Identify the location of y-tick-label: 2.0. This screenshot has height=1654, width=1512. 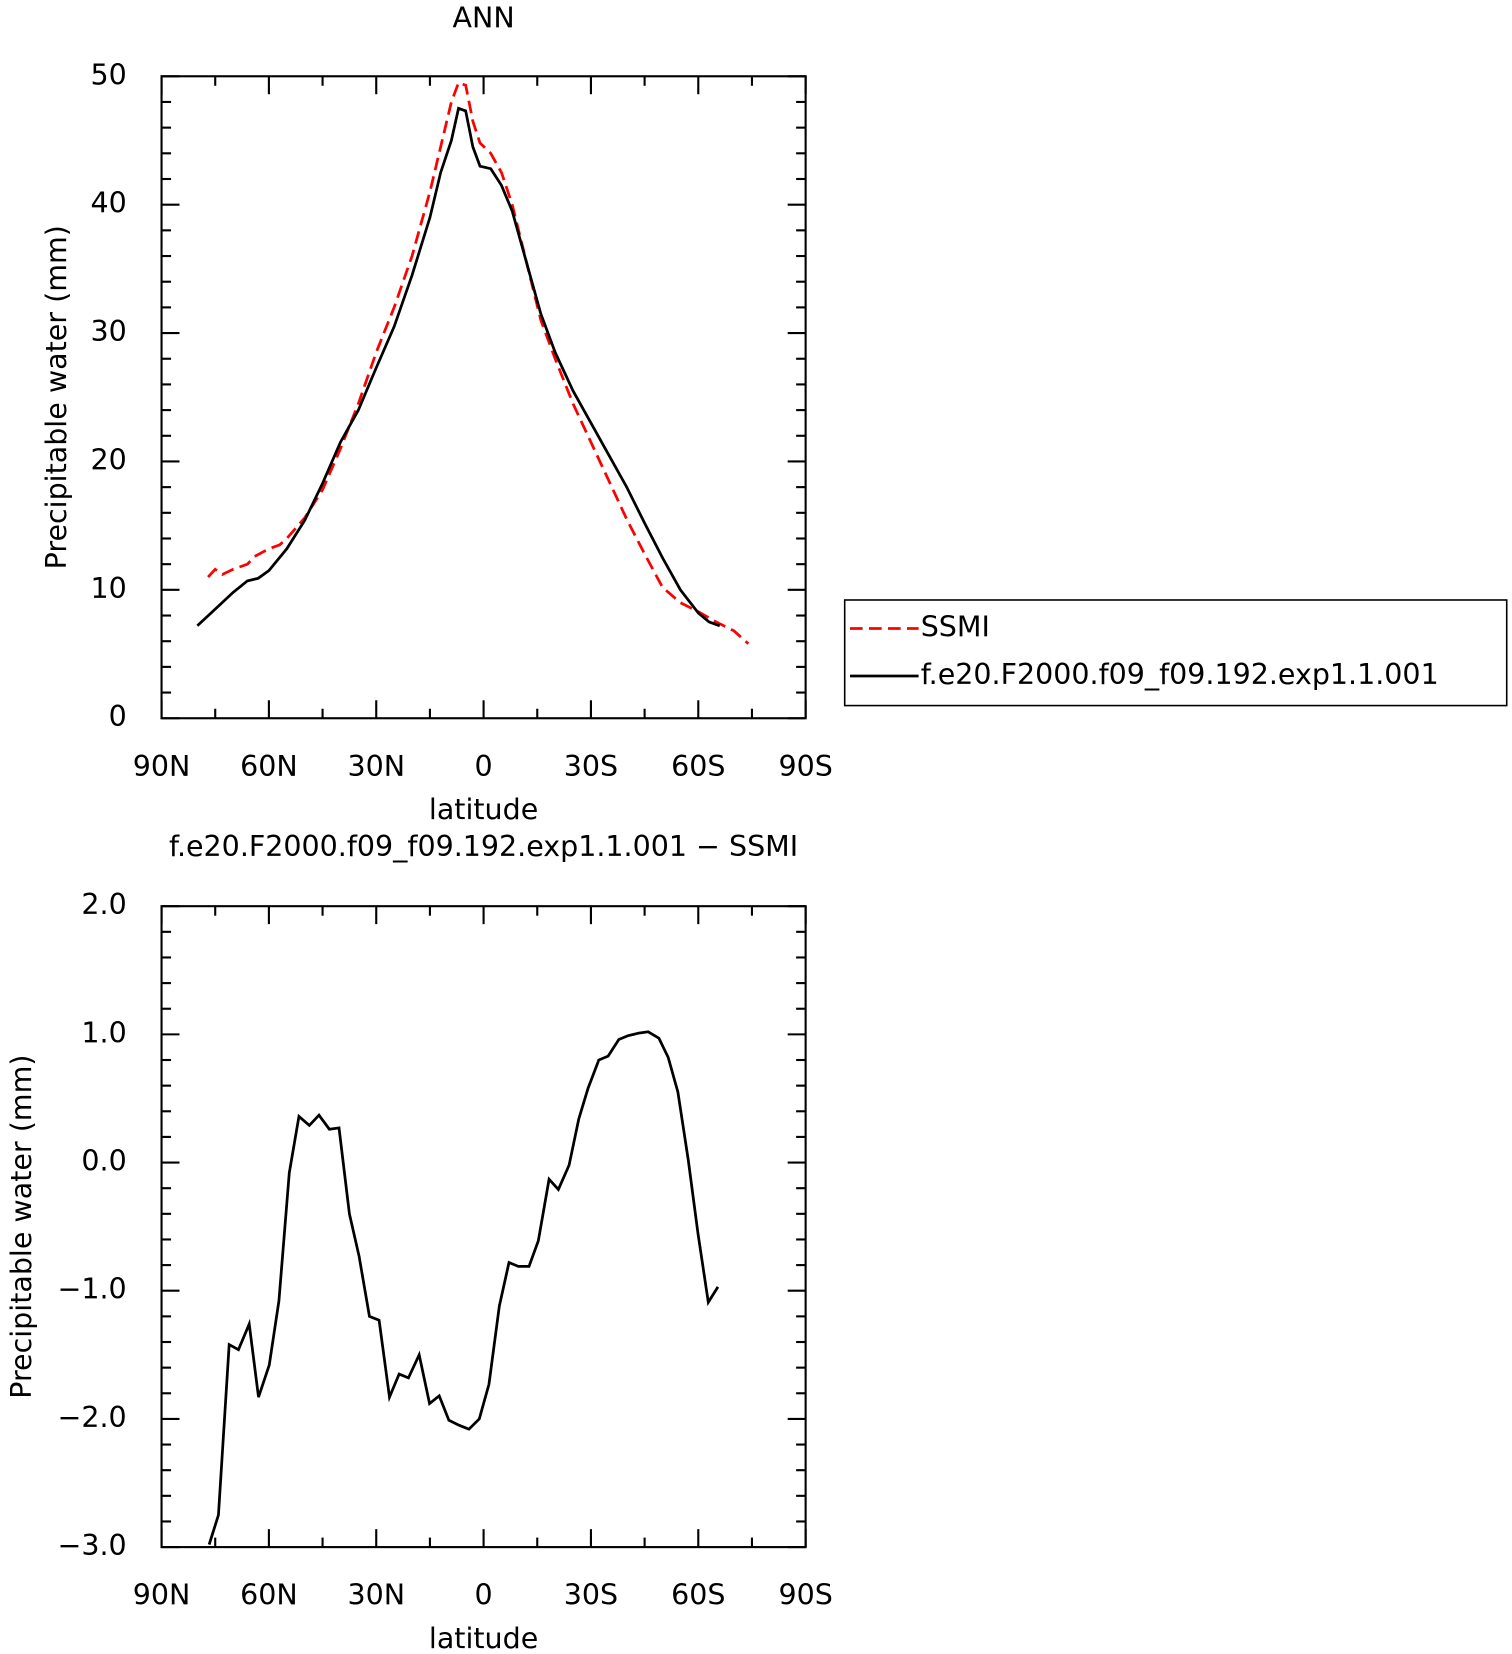
(103, 904).